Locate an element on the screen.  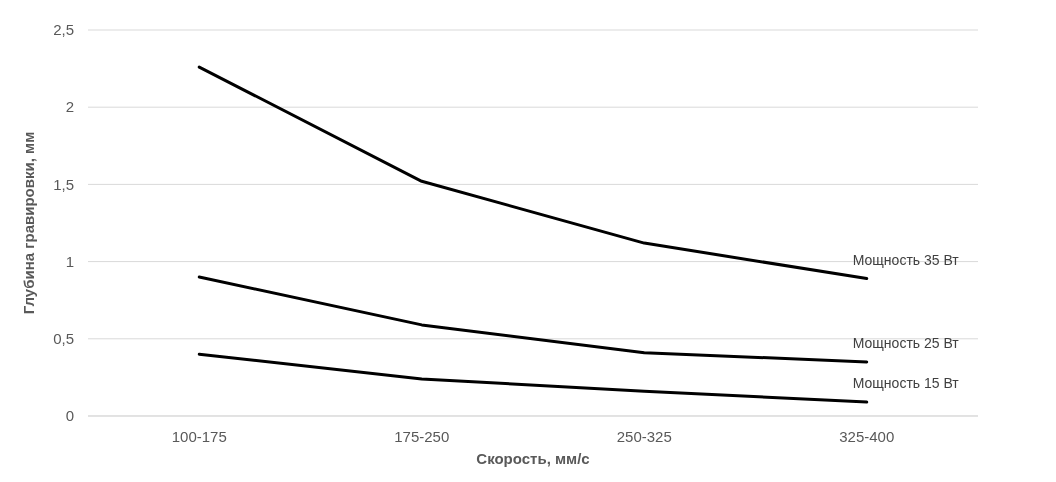
x-tick-label: 175-250 is located at coordinates (422, 436).